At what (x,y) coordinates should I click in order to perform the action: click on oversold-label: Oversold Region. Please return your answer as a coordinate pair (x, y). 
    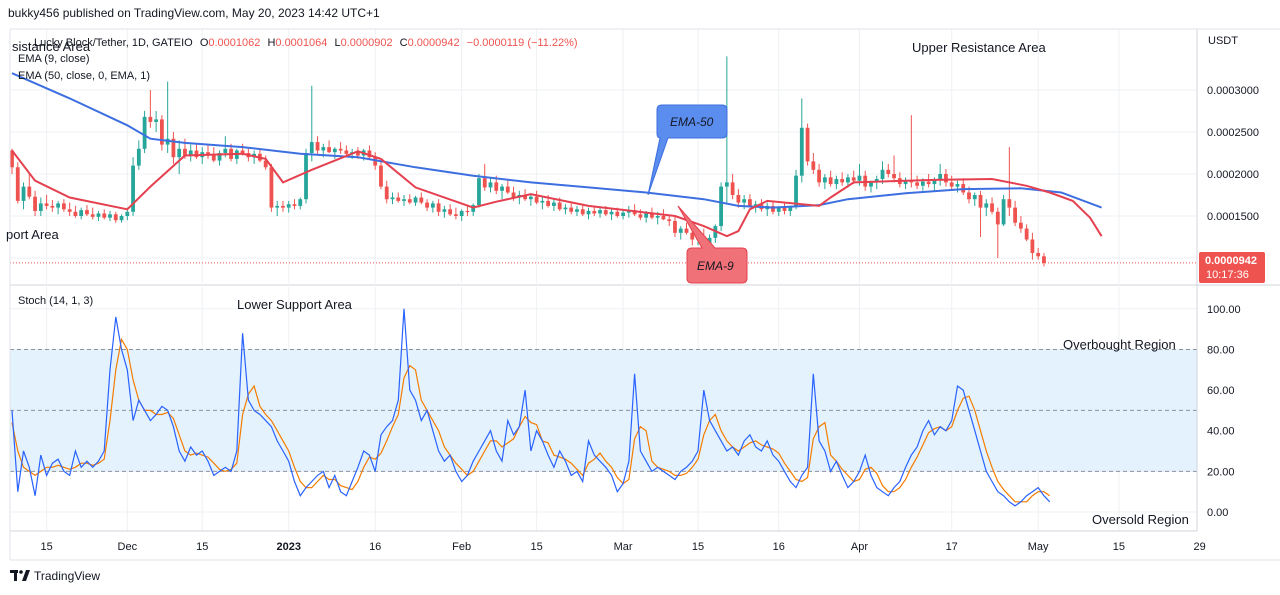
    Looking at the image, I should click on (1140, 519).